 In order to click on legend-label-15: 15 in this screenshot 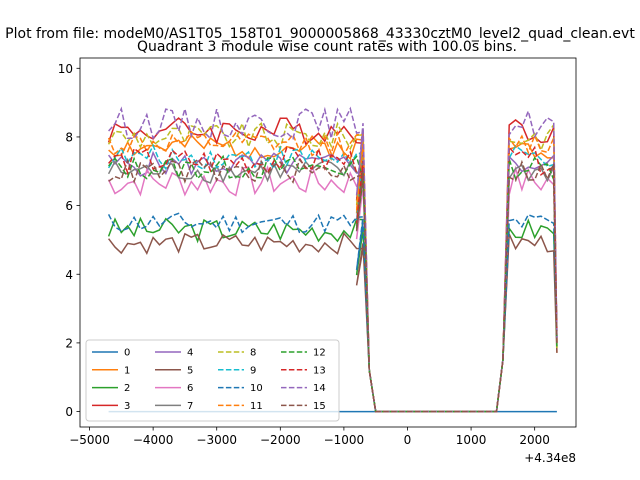, I will do `click(319, 406)`.